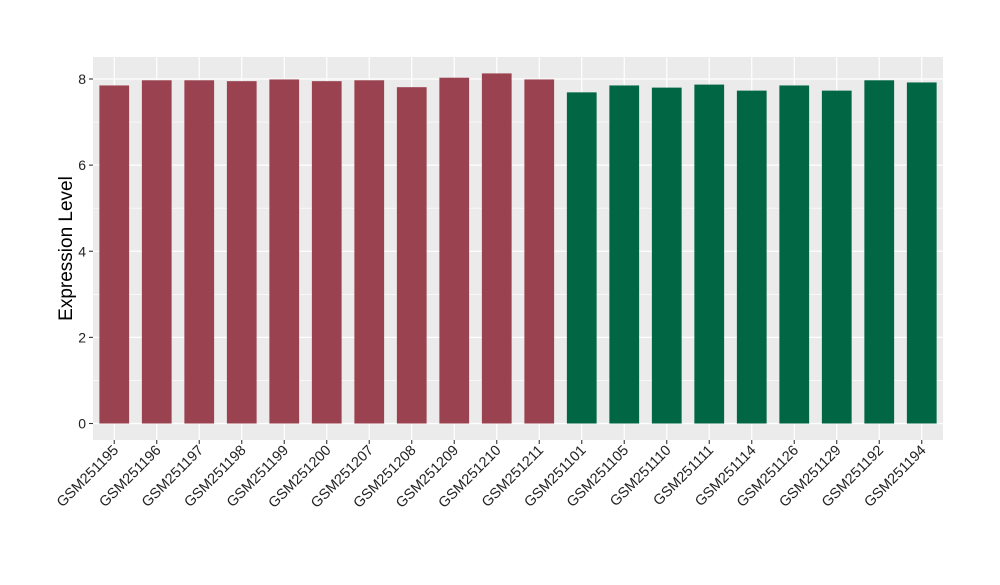 The image size is (1000, 585). Describe the element at coordinates (82, 424) in the screenshot. I see `y-tick-label: 0` at that location.